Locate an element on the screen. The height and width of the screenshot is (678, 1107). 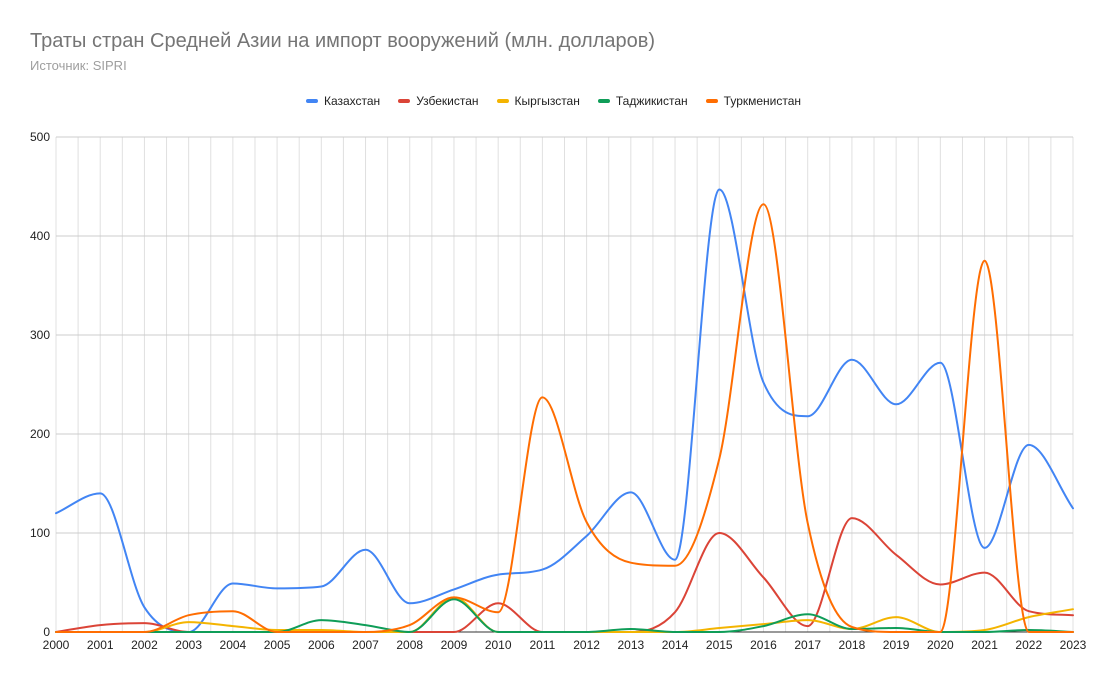
legend-item: Таджикистан is located at coordinates (642, 101).